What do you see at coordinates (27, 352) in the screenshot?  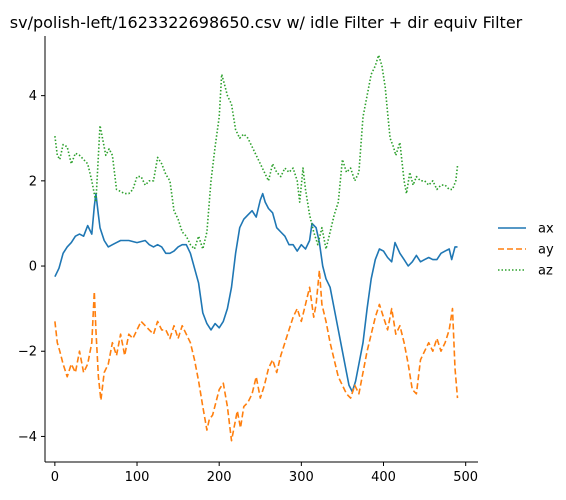 I see `y-tick-label: −2` at bounding box center [27, 352].